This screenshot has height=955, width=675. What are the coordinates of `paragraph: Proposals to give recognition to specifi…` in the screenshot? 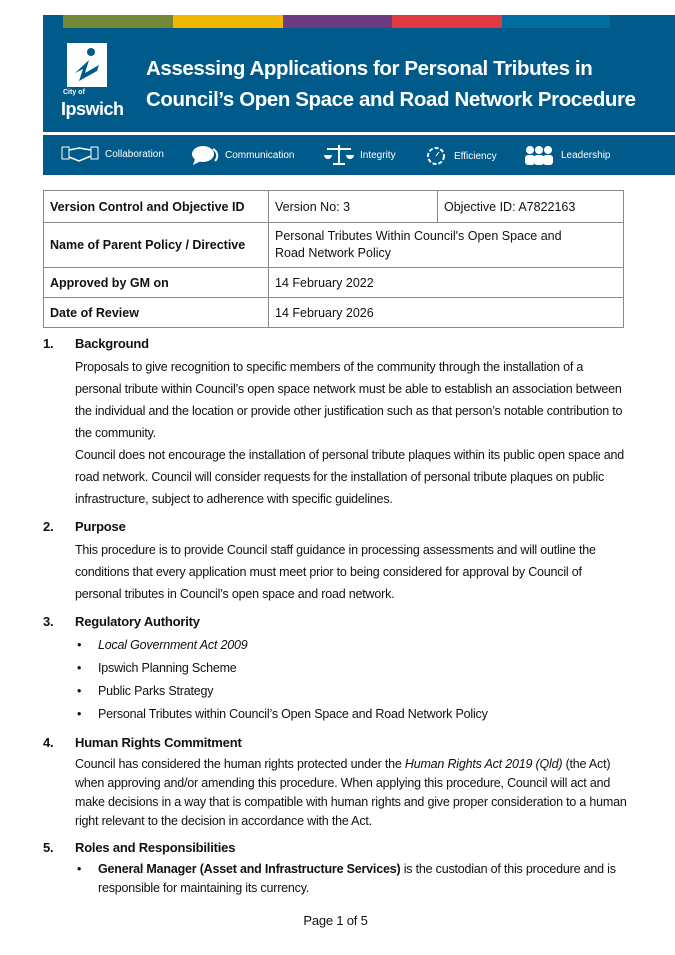 It's located at (349, 400).